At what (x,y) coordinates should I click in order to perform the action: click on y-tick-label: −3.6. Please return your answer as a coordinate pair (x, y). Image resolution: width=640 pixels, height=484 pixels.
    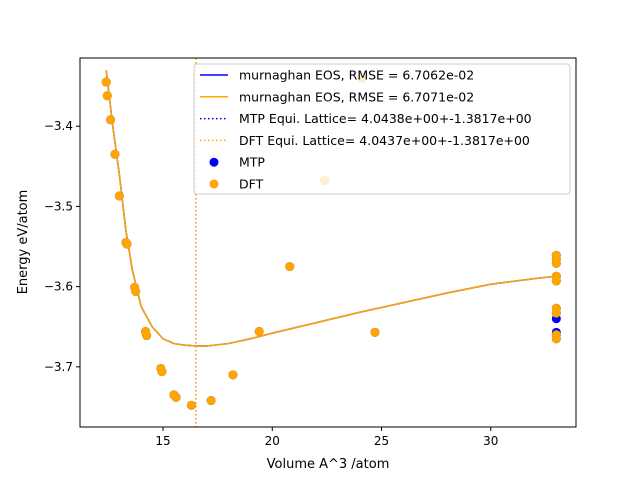
    Looking at the image, I should click on (58, 287).